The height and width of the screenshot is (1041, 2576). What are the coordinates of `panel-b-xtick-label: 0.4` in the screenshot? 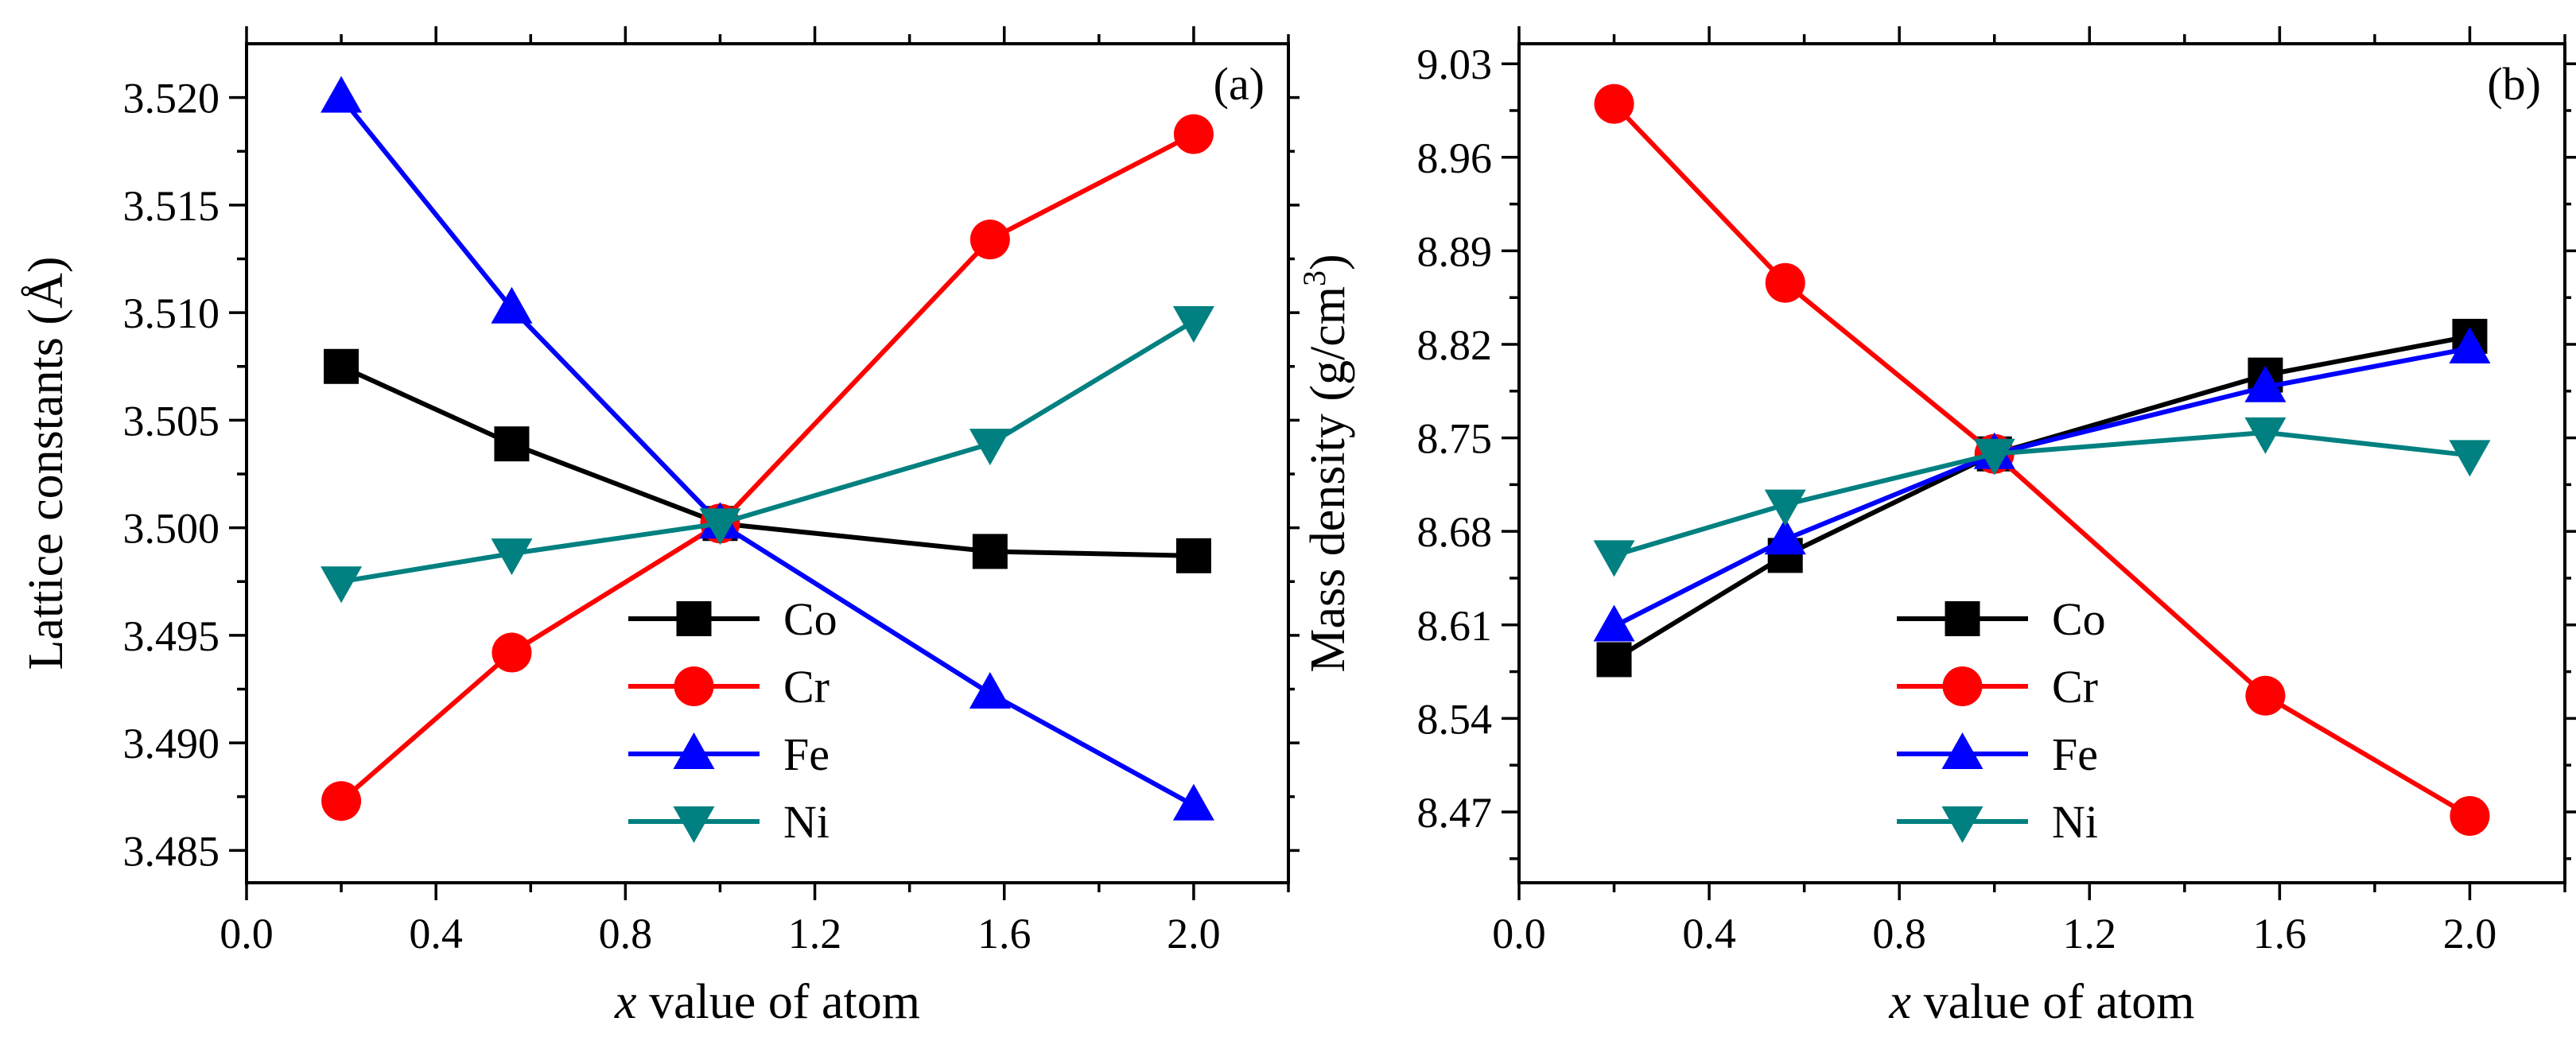 It's located at (1709, 933).